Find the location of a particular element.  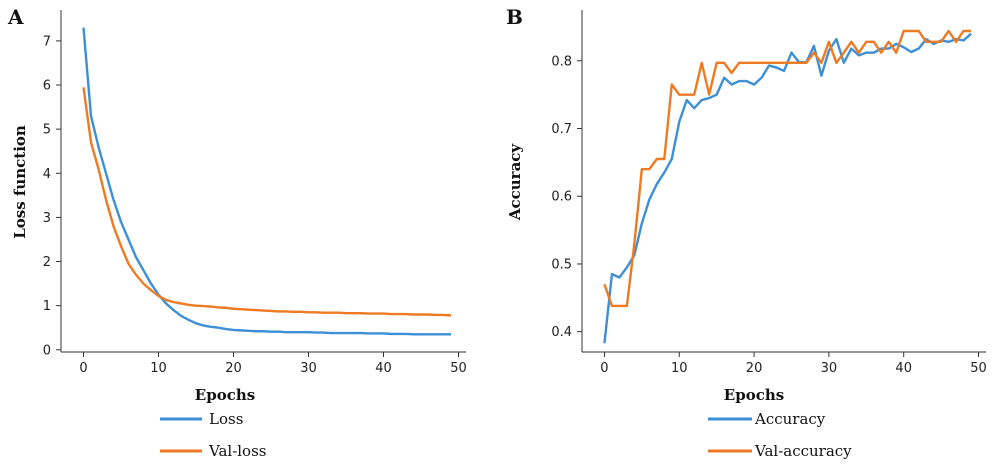

loss-chart-y-tick-label: 3 is located at coordinates (47, 218).